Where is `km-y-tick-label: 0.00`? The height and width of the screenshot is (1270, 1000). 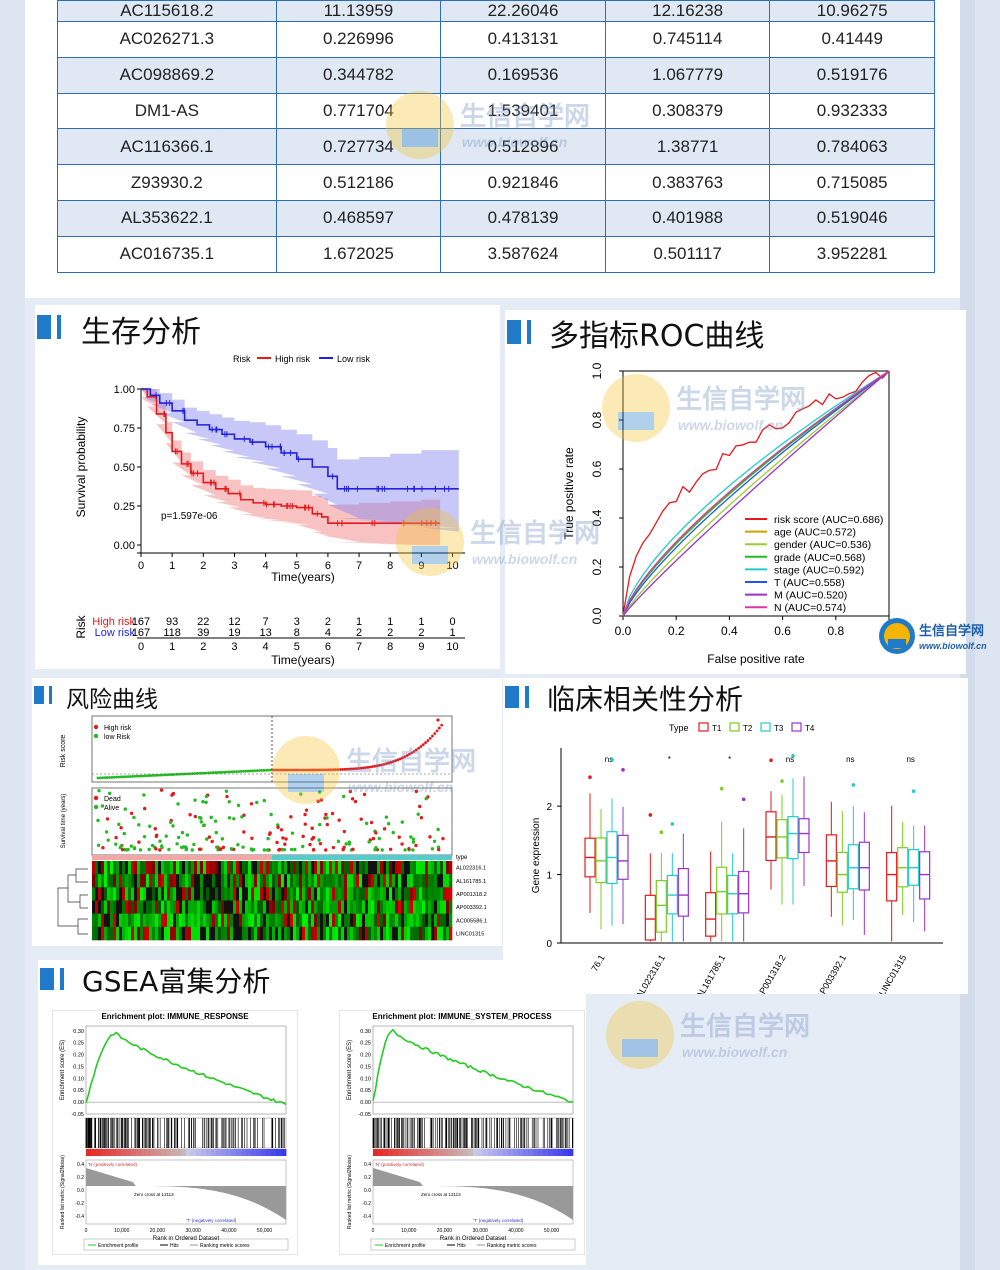
km-y-tick-label: 0.00 is located at coordinates (124, 546).